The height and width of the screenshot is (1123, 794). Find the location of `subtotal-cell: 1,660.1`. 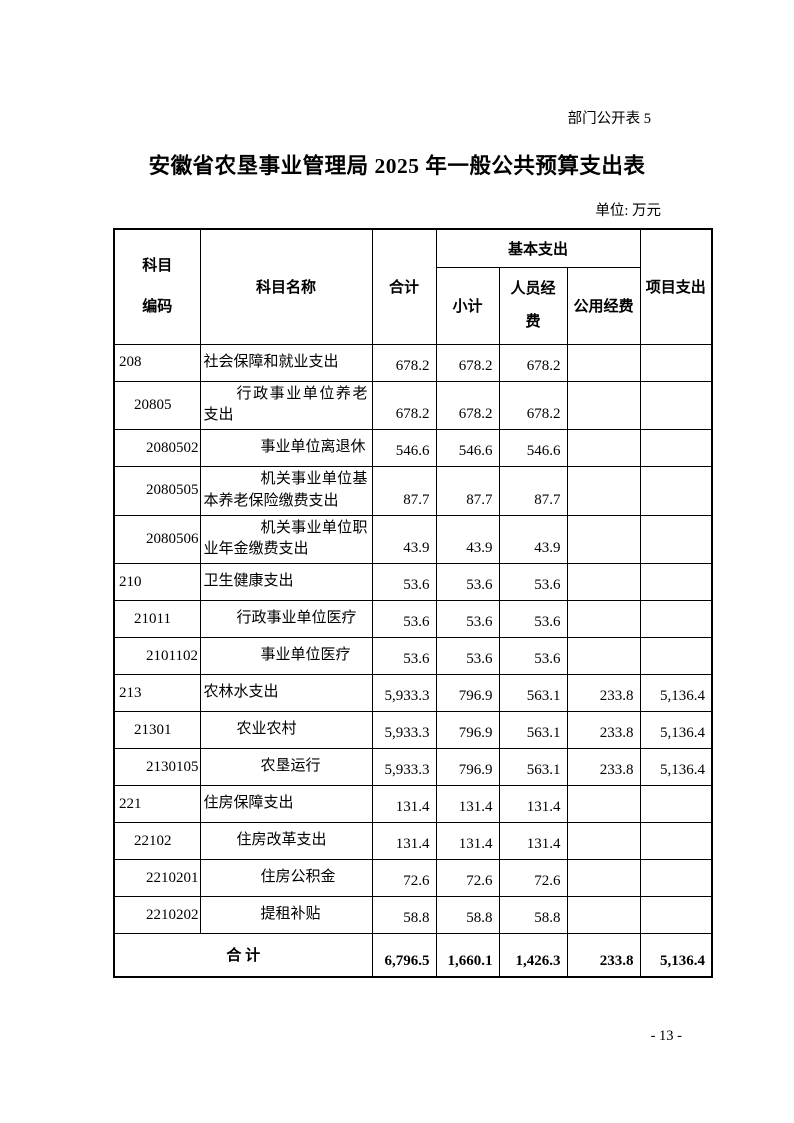

subtotal-cell: 1,660.1 is located at coordinates (467, 955).